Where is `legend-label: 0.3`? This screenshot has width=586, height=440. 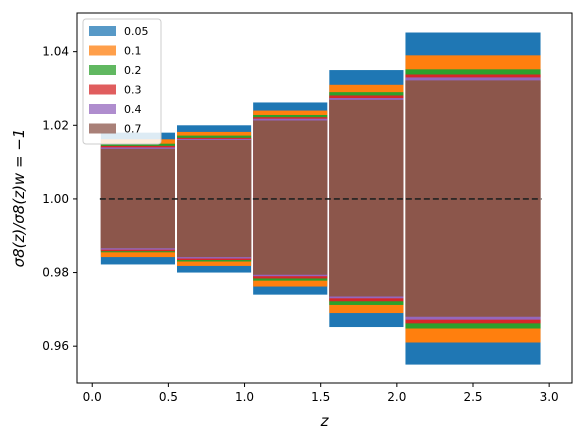 legend-label: 0.3 is located at coordinates (133, 90).